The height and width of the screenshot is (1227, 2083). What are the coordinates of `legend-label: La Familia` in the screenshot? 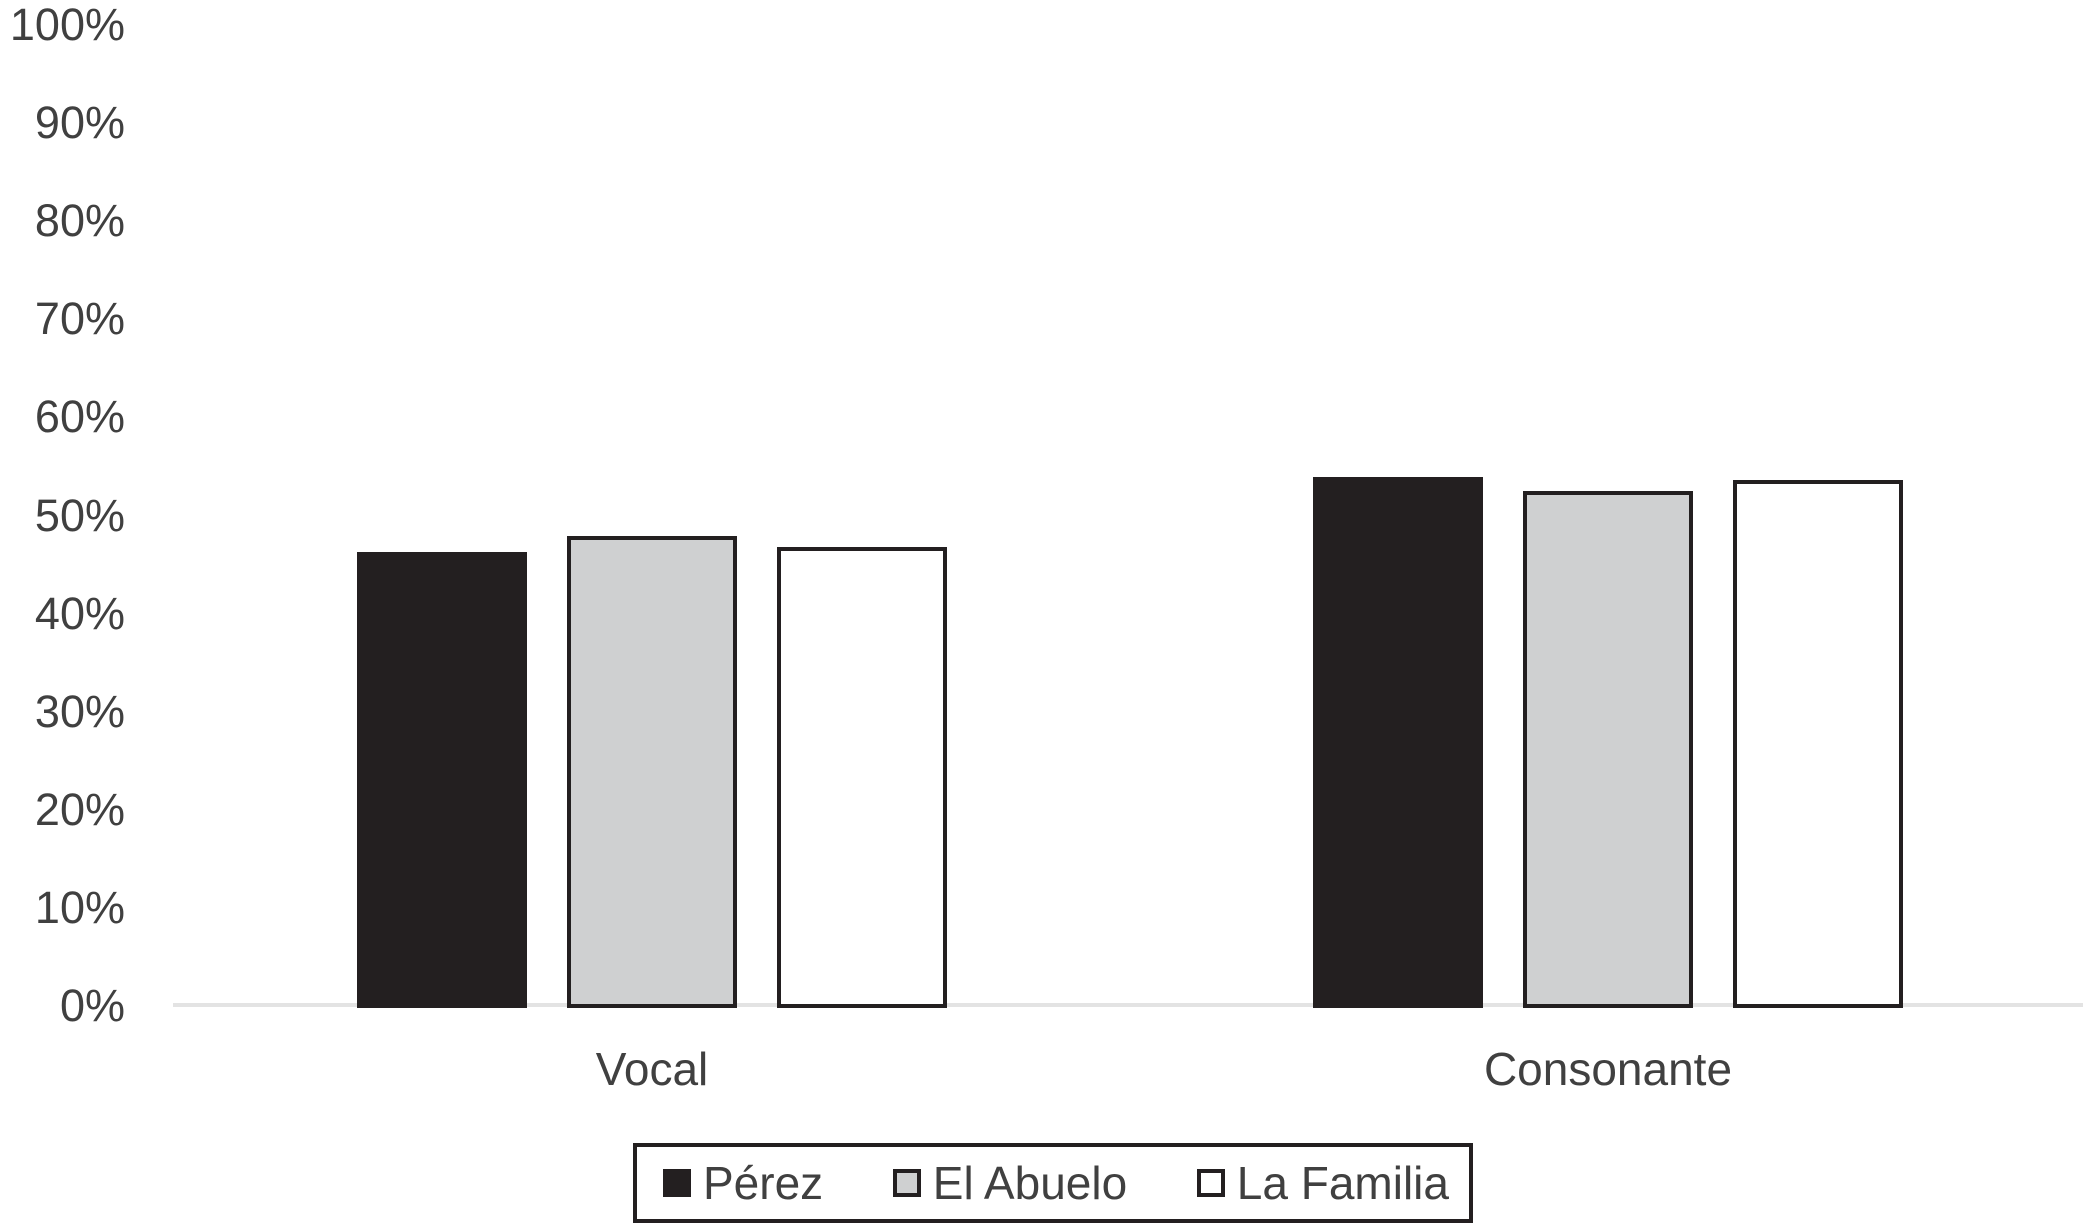 It's located at (1342, 1183).